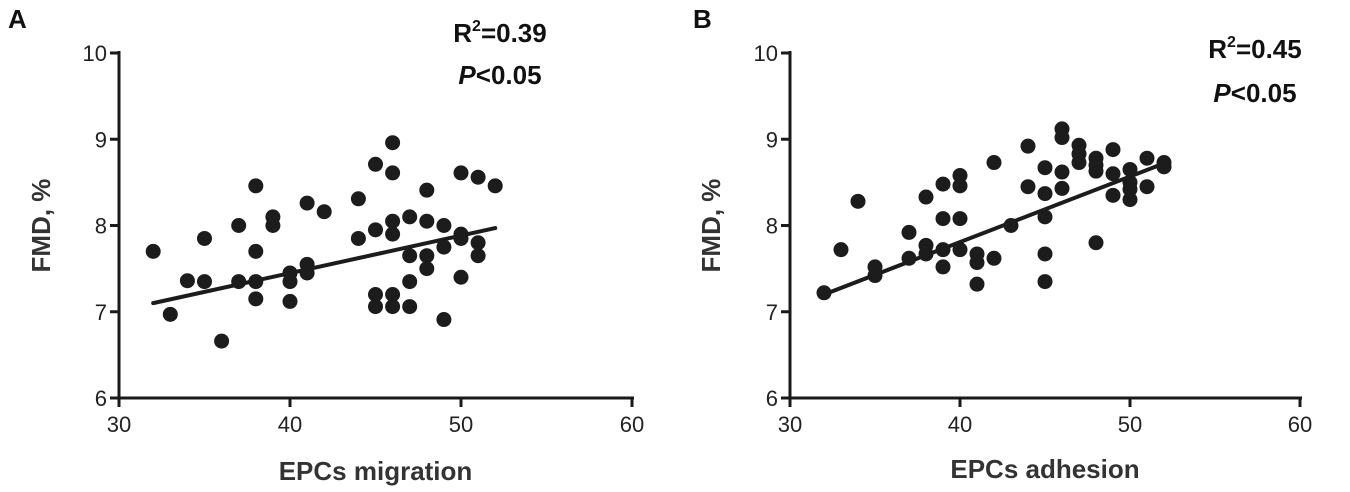 The height and width of the screenshot is (492, 1350). What do you see at coordinates (467, 75) in the screenshot?
I see `p-symbol: P` at bounding box center [467, 75].